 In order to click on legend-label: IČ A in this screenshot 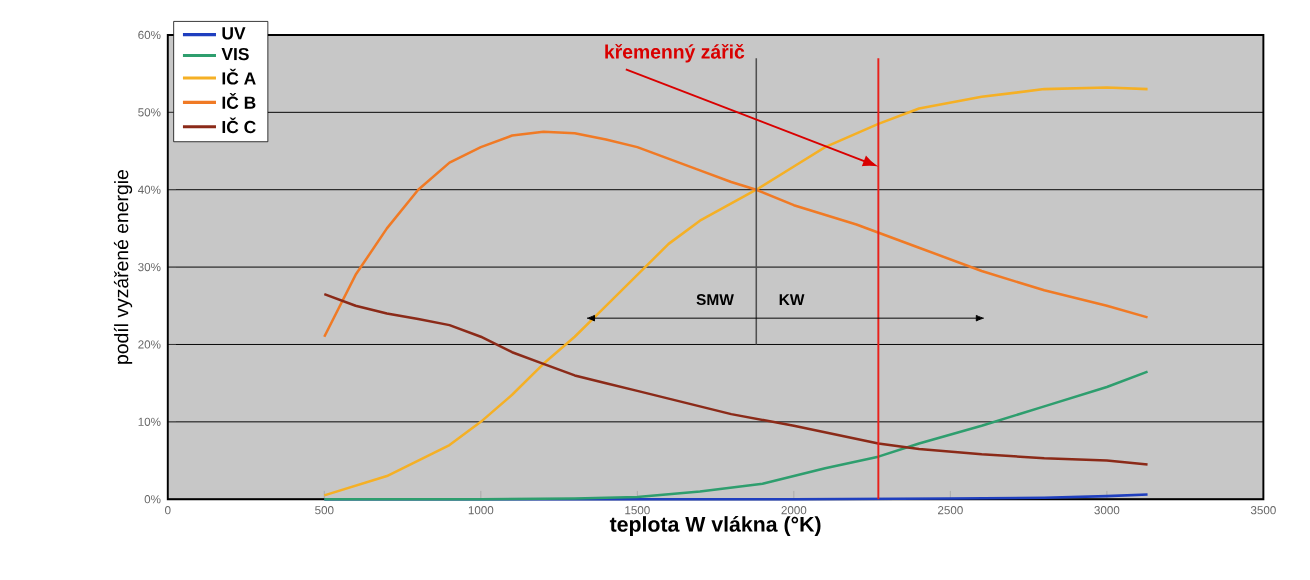, I will do `click(239, 76)`.